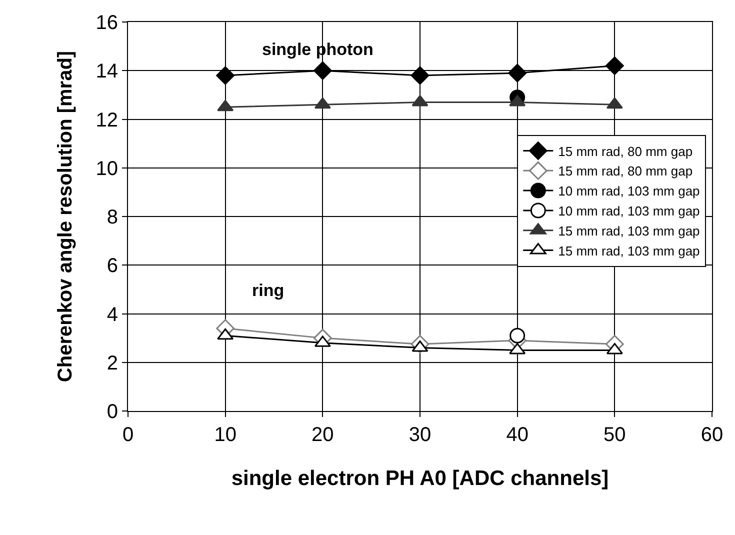 The width and height of the screenshot is (735, 535). I want to click on y-tick-label: 8, so click(112, 217).